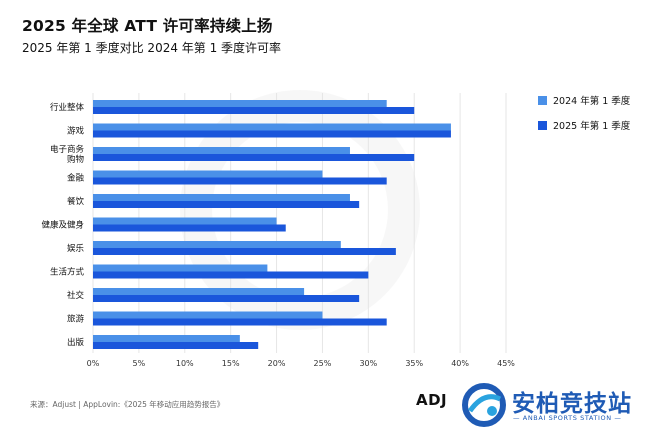  What do you see at coordinates (592, 101) in the screenshot?
I see `legend-label-2024: 2024 年第 1 季度` at bounding box center [592, 101].